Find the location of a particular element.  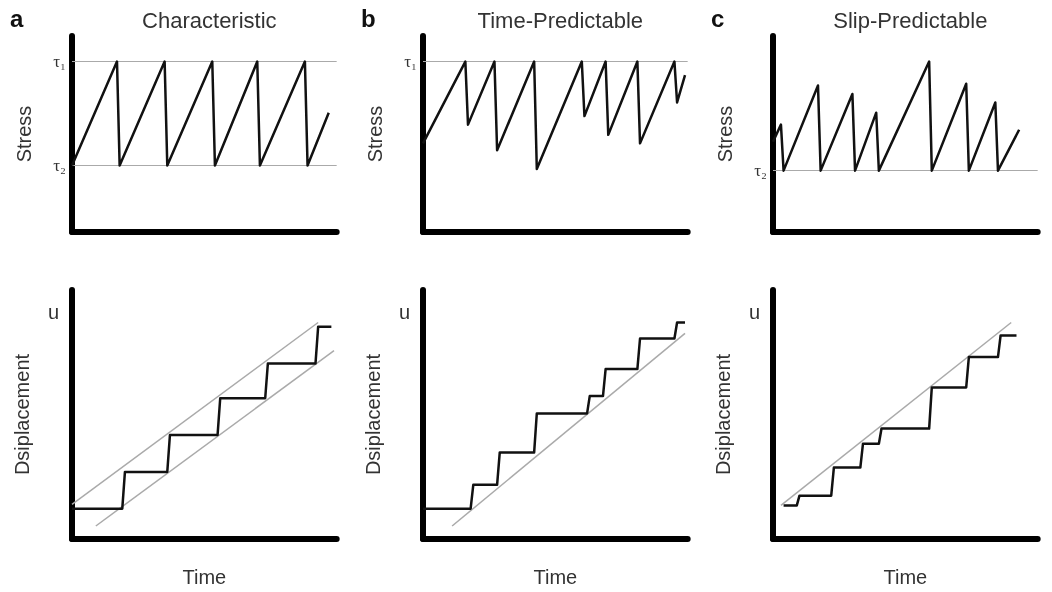

chart-title: Slip-Predictable is located at coordinates (910, 20).